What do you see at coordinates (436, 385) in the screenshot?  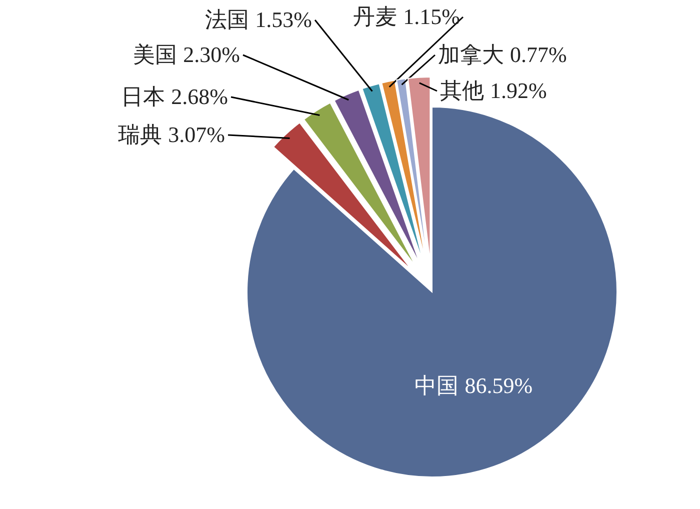 I see `slice-label: 中国` at bounding box center [436, 385].